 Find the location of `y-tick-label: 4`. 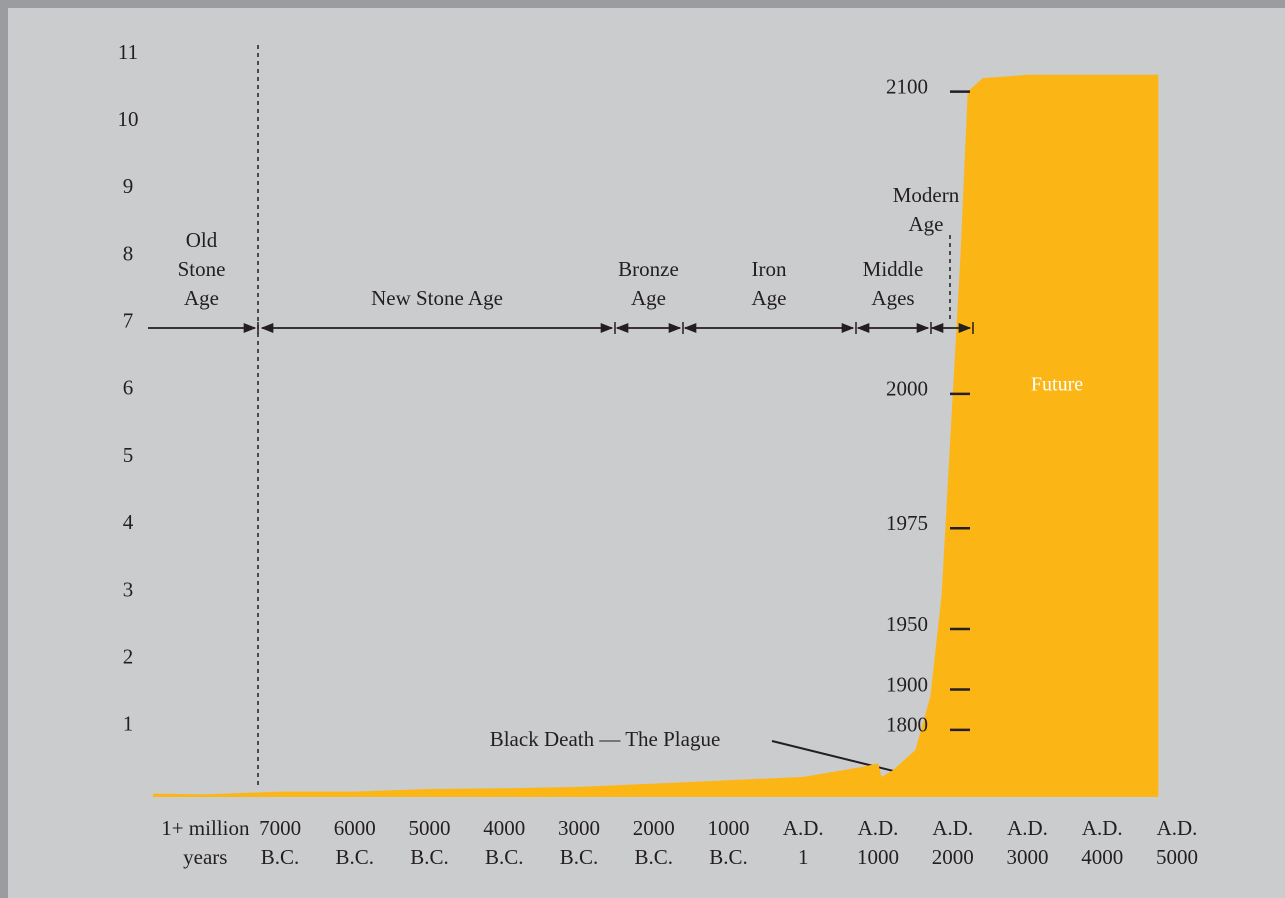

y-tick-label: 4 is located at coordinates (128, 522).